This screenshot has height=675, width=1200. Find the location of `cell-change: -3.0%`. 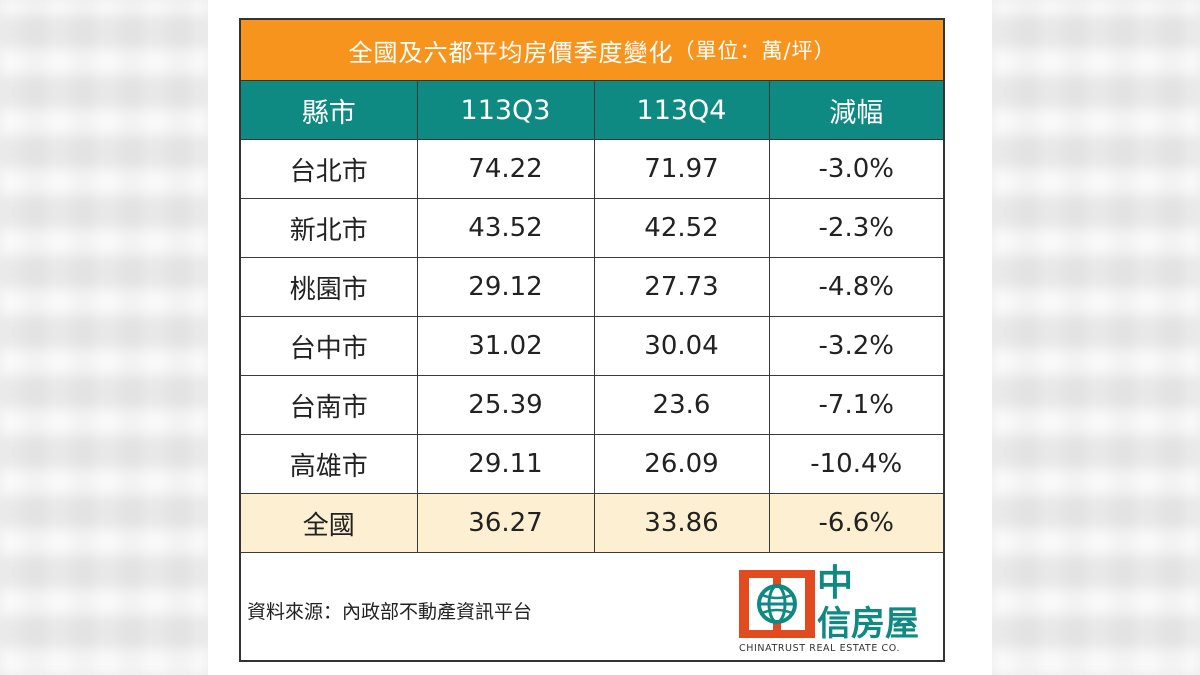

cell-change: -3.0% is located at coordinates (855, 169).